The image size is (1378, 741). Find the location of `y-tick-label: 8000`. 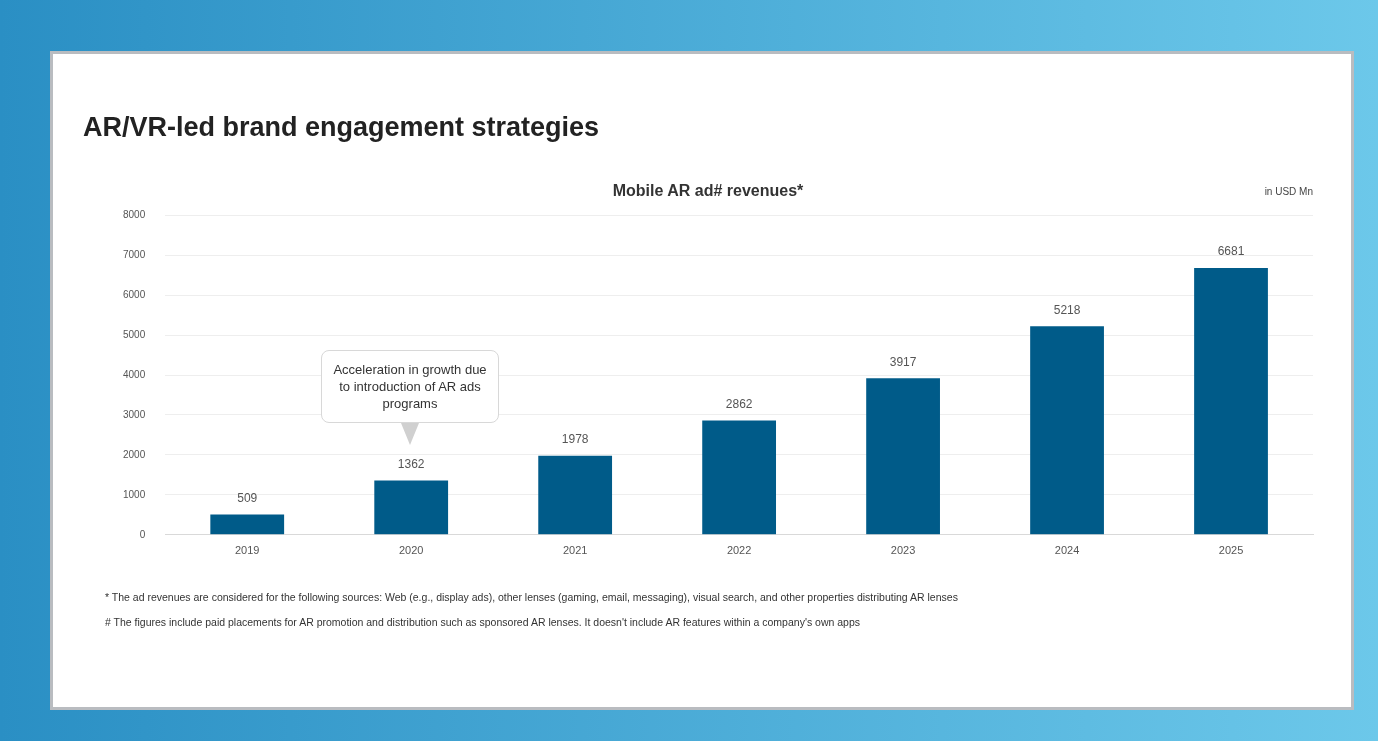

y-tick-label: 8000 is located at coordinates (134, 214).